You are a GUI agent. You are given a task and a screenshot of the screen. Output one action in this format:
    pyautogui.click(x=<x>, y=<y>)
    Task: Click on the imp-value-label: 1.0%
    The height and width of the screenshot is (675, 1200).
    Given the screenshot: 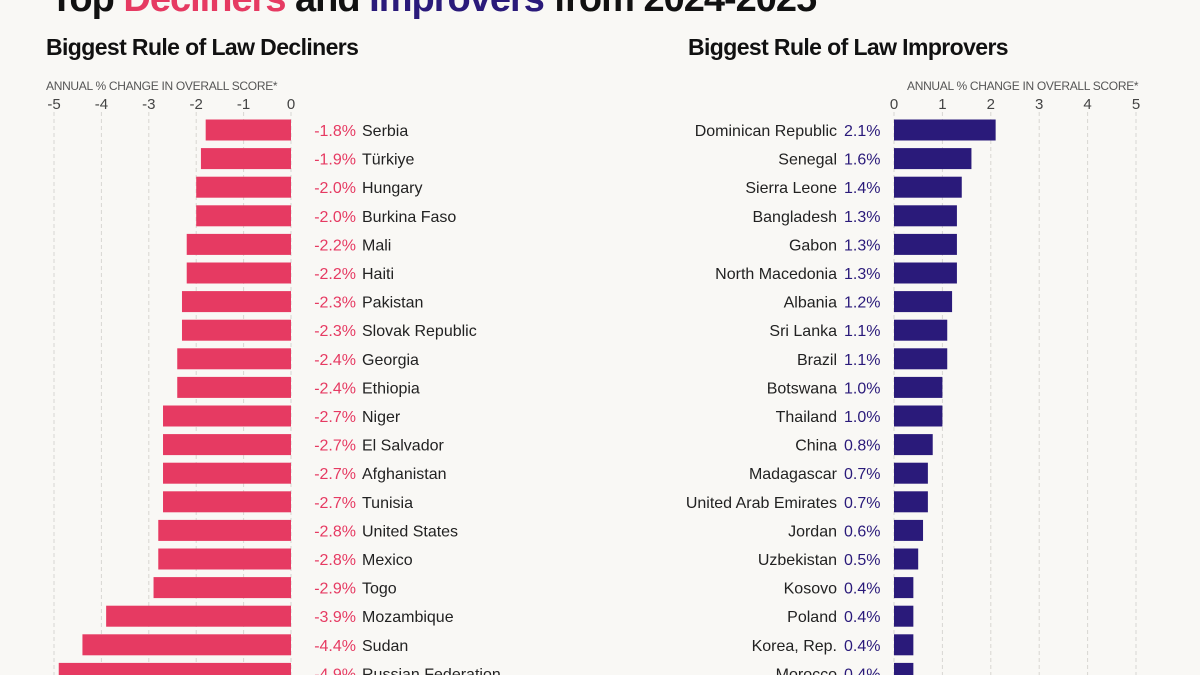 What is the action you would take?
    pyautogui.click(x=862, y=417)
    